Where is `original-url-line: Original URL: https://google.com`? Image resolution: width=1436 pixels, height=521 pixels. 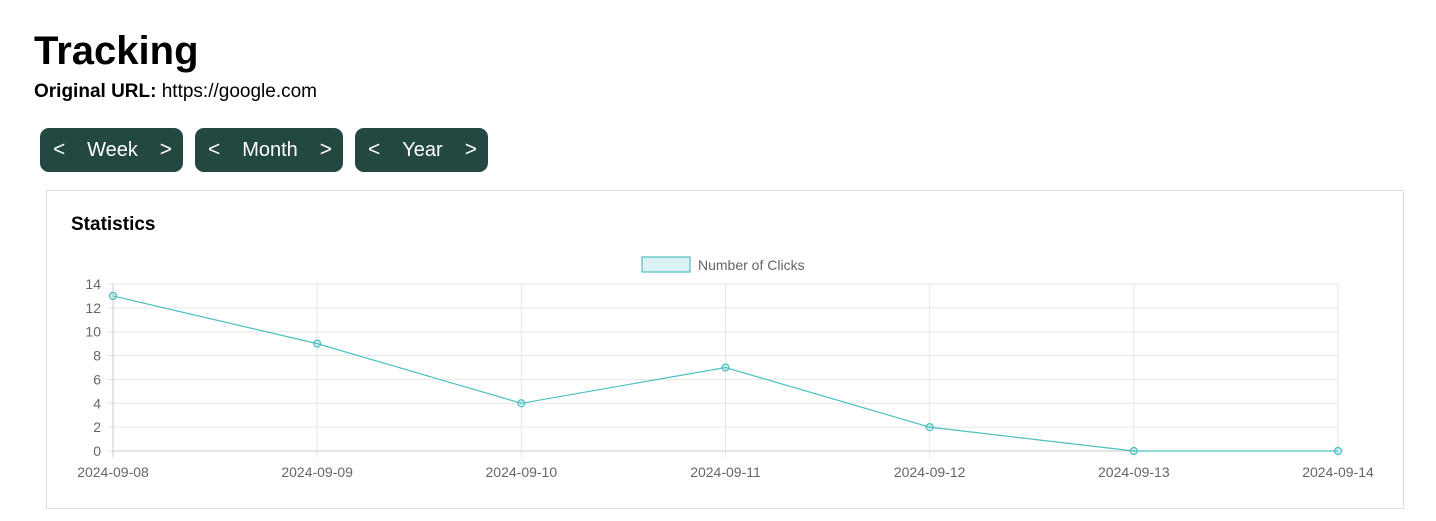 original-url-line: Original URL: https://google.com is located at coordinates (175, 92).